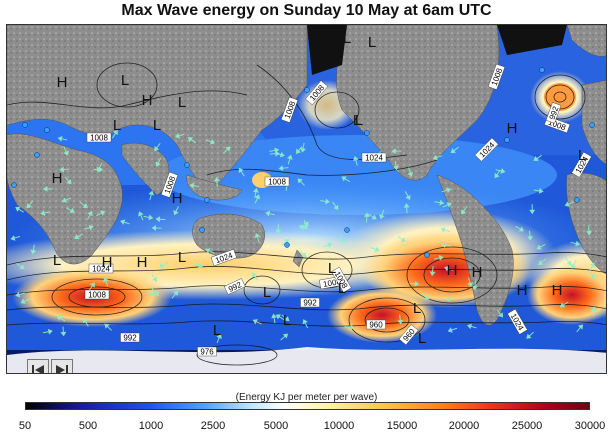 The image size is (613, 447). I want to click on legend-tick-label: 1000, so click(151, 426).